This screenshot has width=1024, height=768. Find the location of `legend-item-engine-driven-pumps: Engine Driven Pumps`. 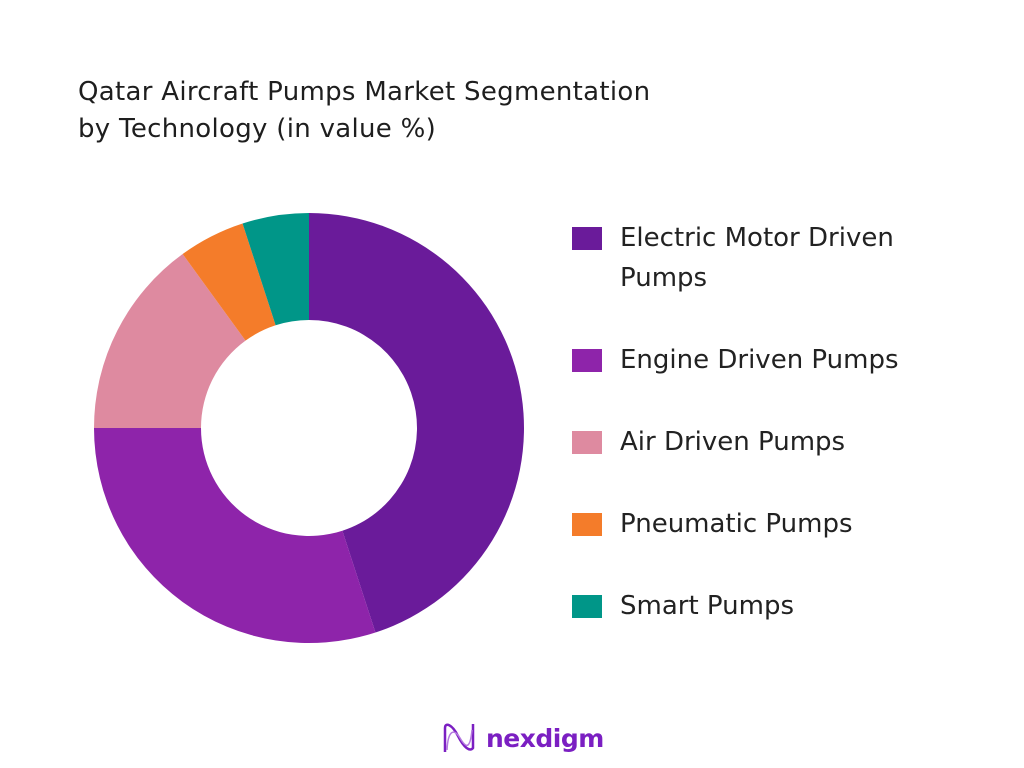

legend-item-engine-driven-pumps: Engine Driven Pumps is located at coordinates (782, 360).